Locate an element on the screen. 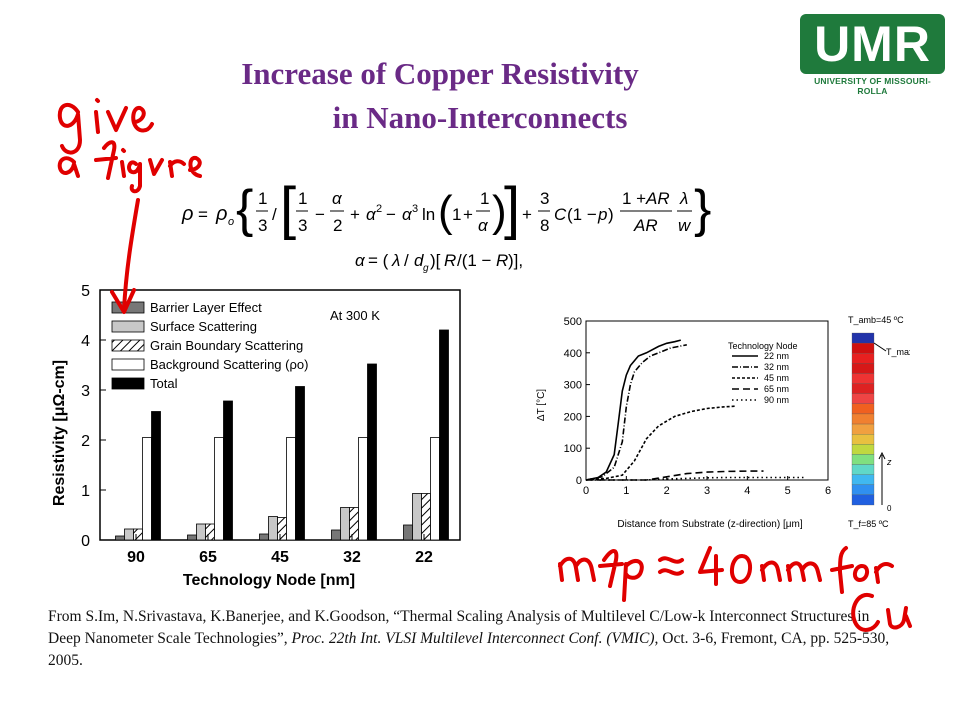 This screenshot has height=720, width=960. tmax-pointer is located at coordinates (880, 347).